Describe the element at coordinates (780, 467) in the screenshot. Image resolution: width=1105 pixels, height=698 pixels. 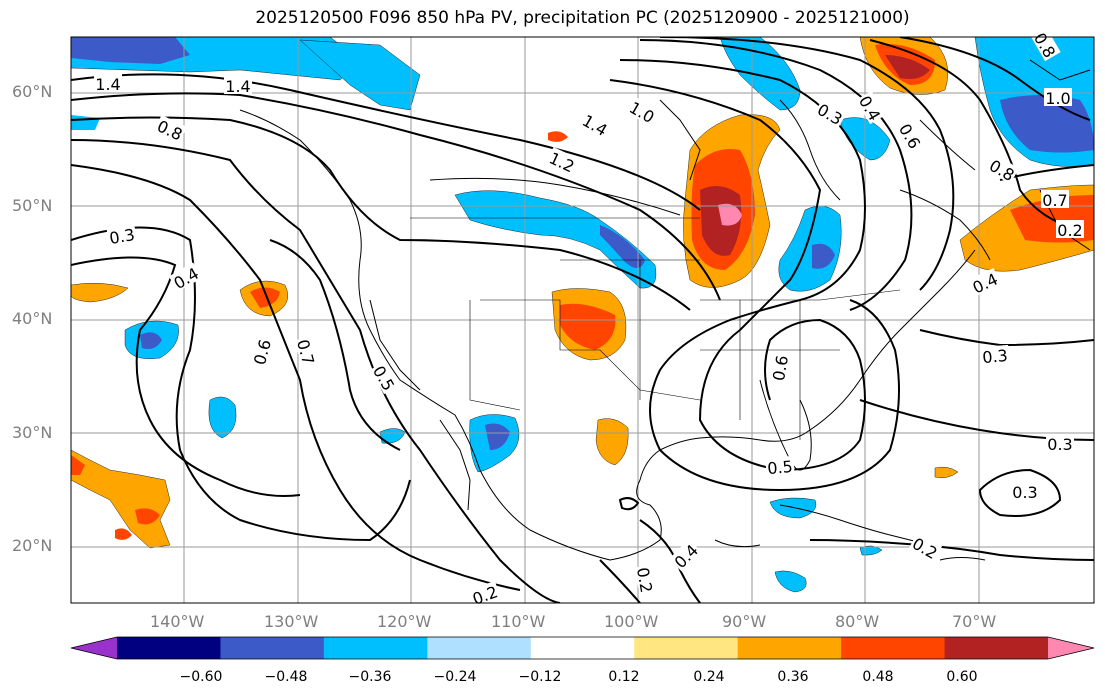
I see `contour-label: 0.5` at that location.